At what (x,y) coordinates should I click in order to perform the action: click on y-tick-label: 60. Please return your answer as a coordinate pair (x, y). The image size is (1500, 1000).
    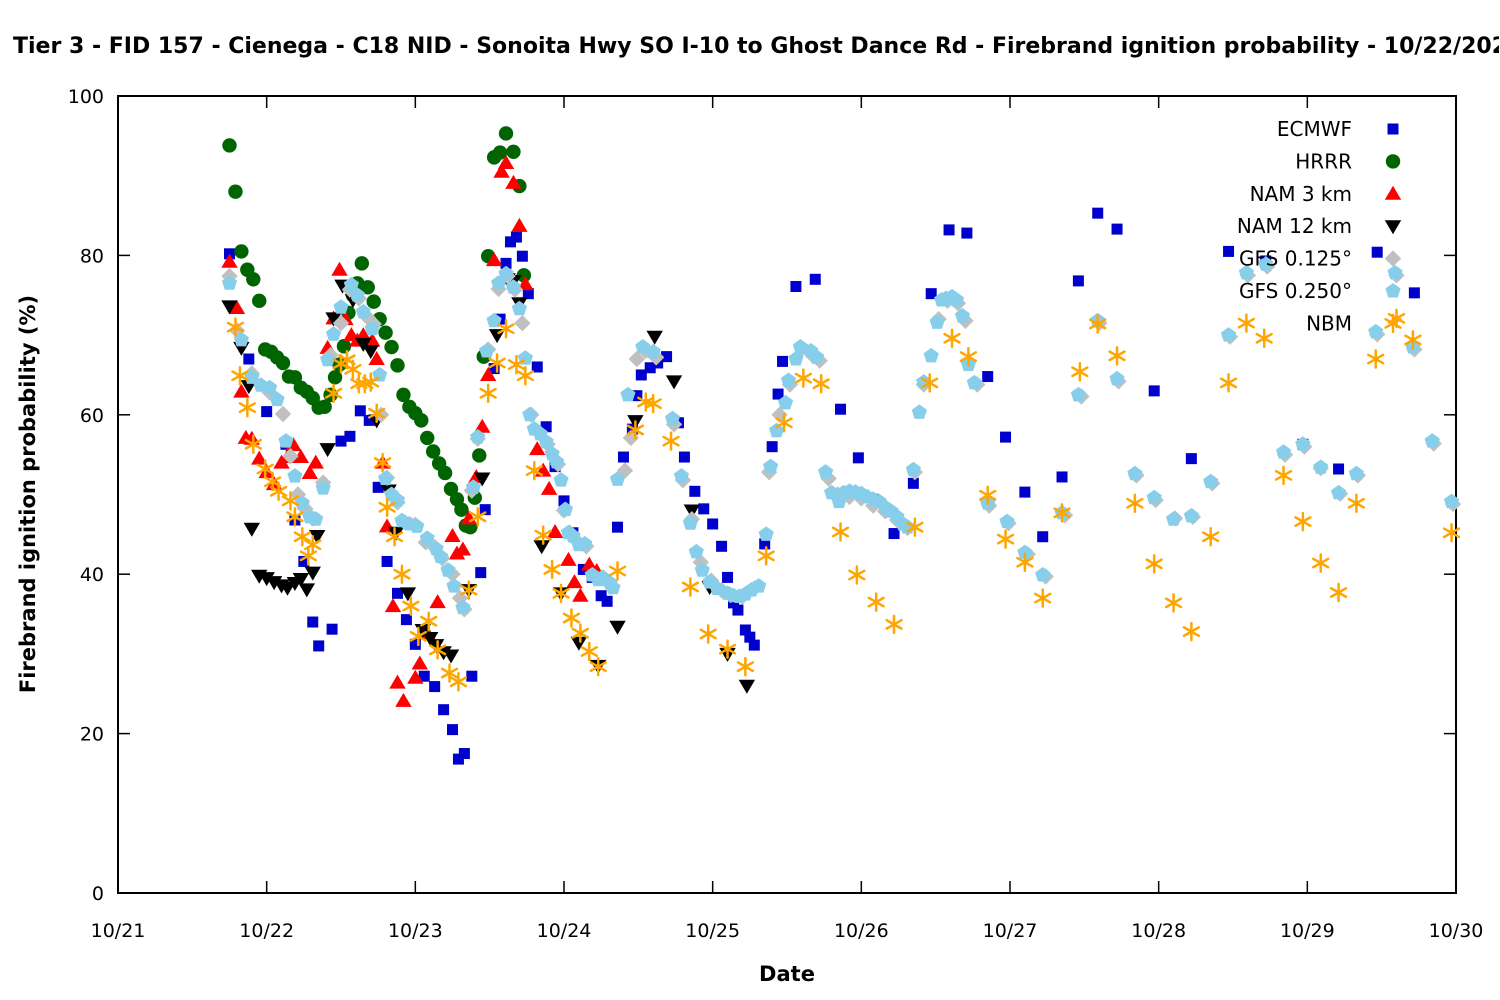
    Looking at the image, I should click on (92, 416).